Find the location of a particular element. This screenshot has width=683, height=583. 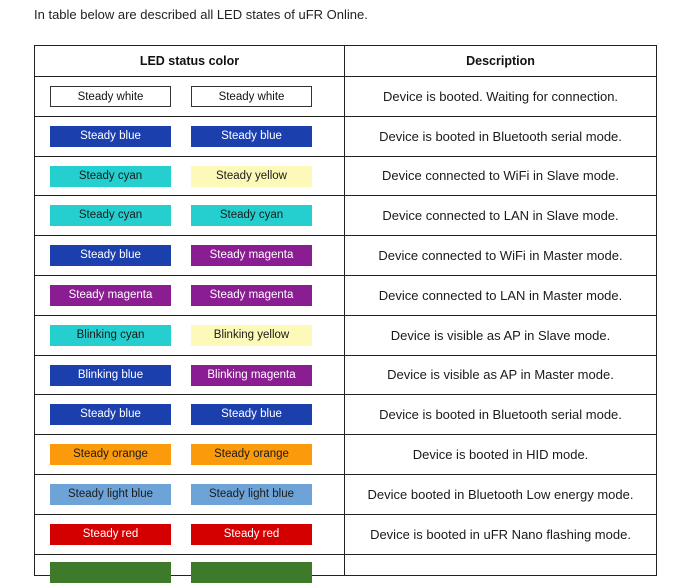

led-description-cell: Device connected to LAN in Slave mode. is located at coordinates (500, 216).